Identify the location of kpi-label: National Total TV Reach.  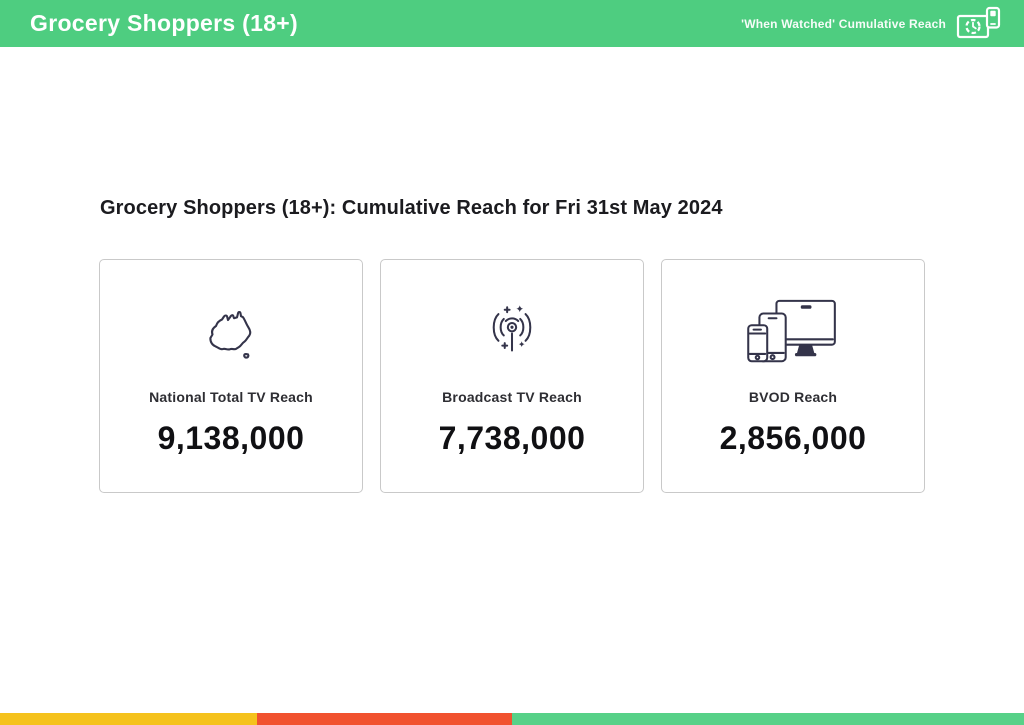
(231, 397).